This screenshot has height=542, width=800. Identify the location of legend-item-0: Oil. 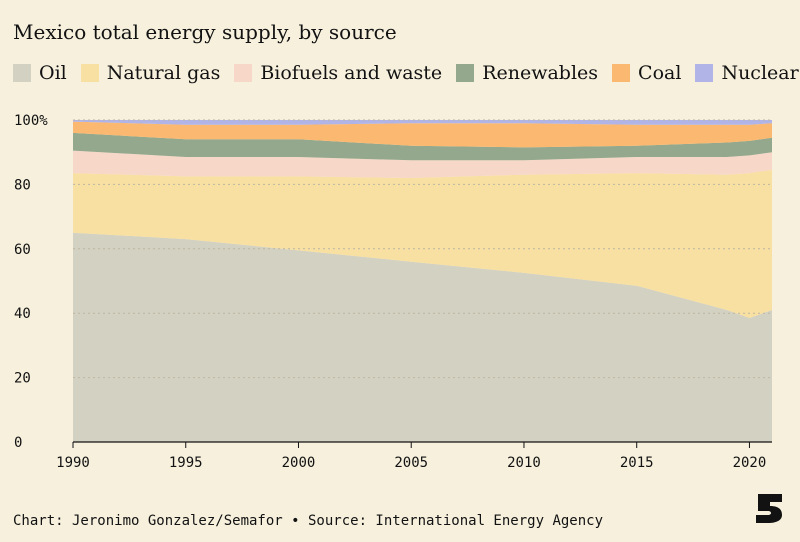
(40, 73).